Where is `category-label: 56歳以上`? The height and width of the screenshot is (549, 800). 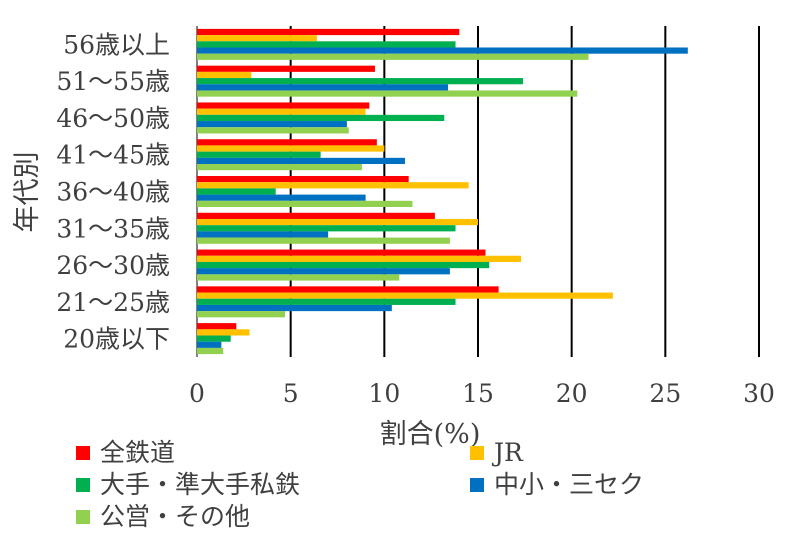
category-label: 56歳以上 is located at coordinates (116, 44).